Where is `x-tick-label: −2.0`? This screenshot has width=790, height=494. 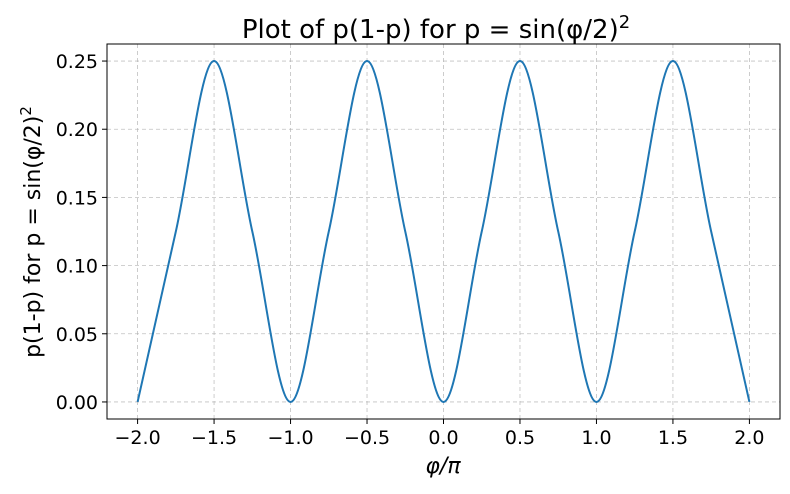 x-tick-label: −2.0 is located at coordinates (138, 438).